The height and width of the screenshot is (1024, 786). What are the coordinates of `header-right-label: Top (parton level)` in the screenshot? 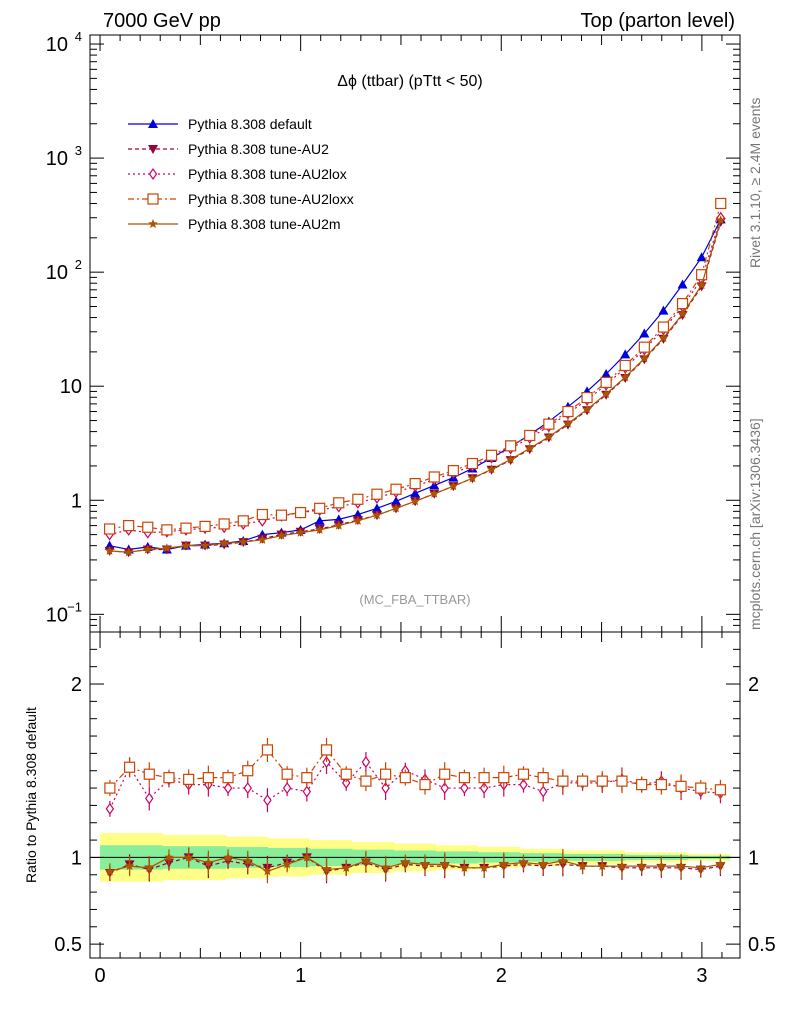 It's located at (657, 21).